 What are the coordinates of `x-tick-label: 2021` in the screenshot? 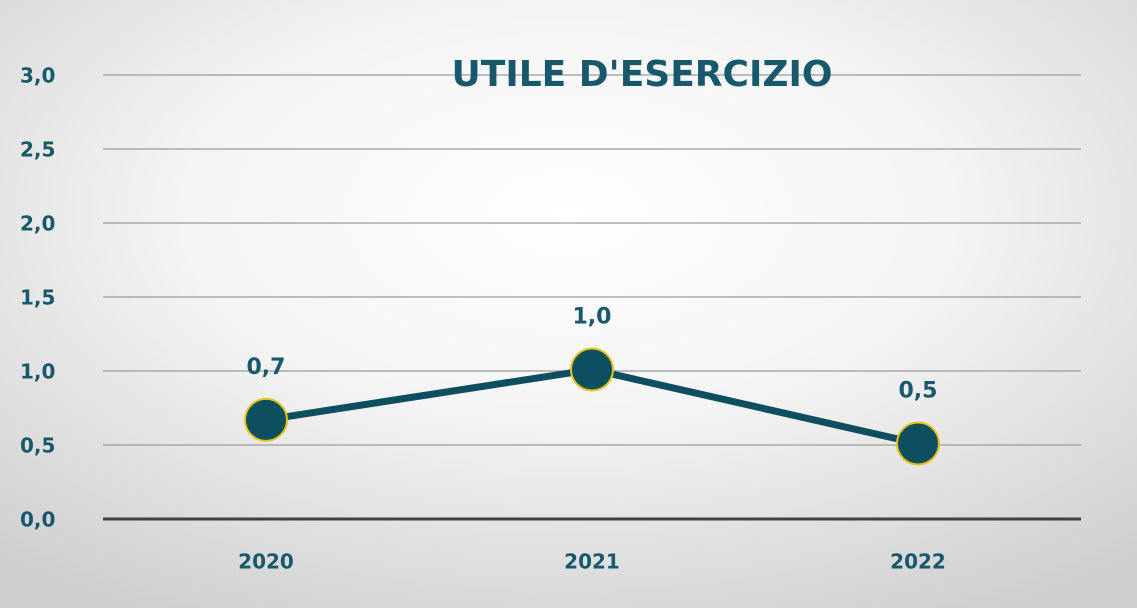 It's located at (592, 562).